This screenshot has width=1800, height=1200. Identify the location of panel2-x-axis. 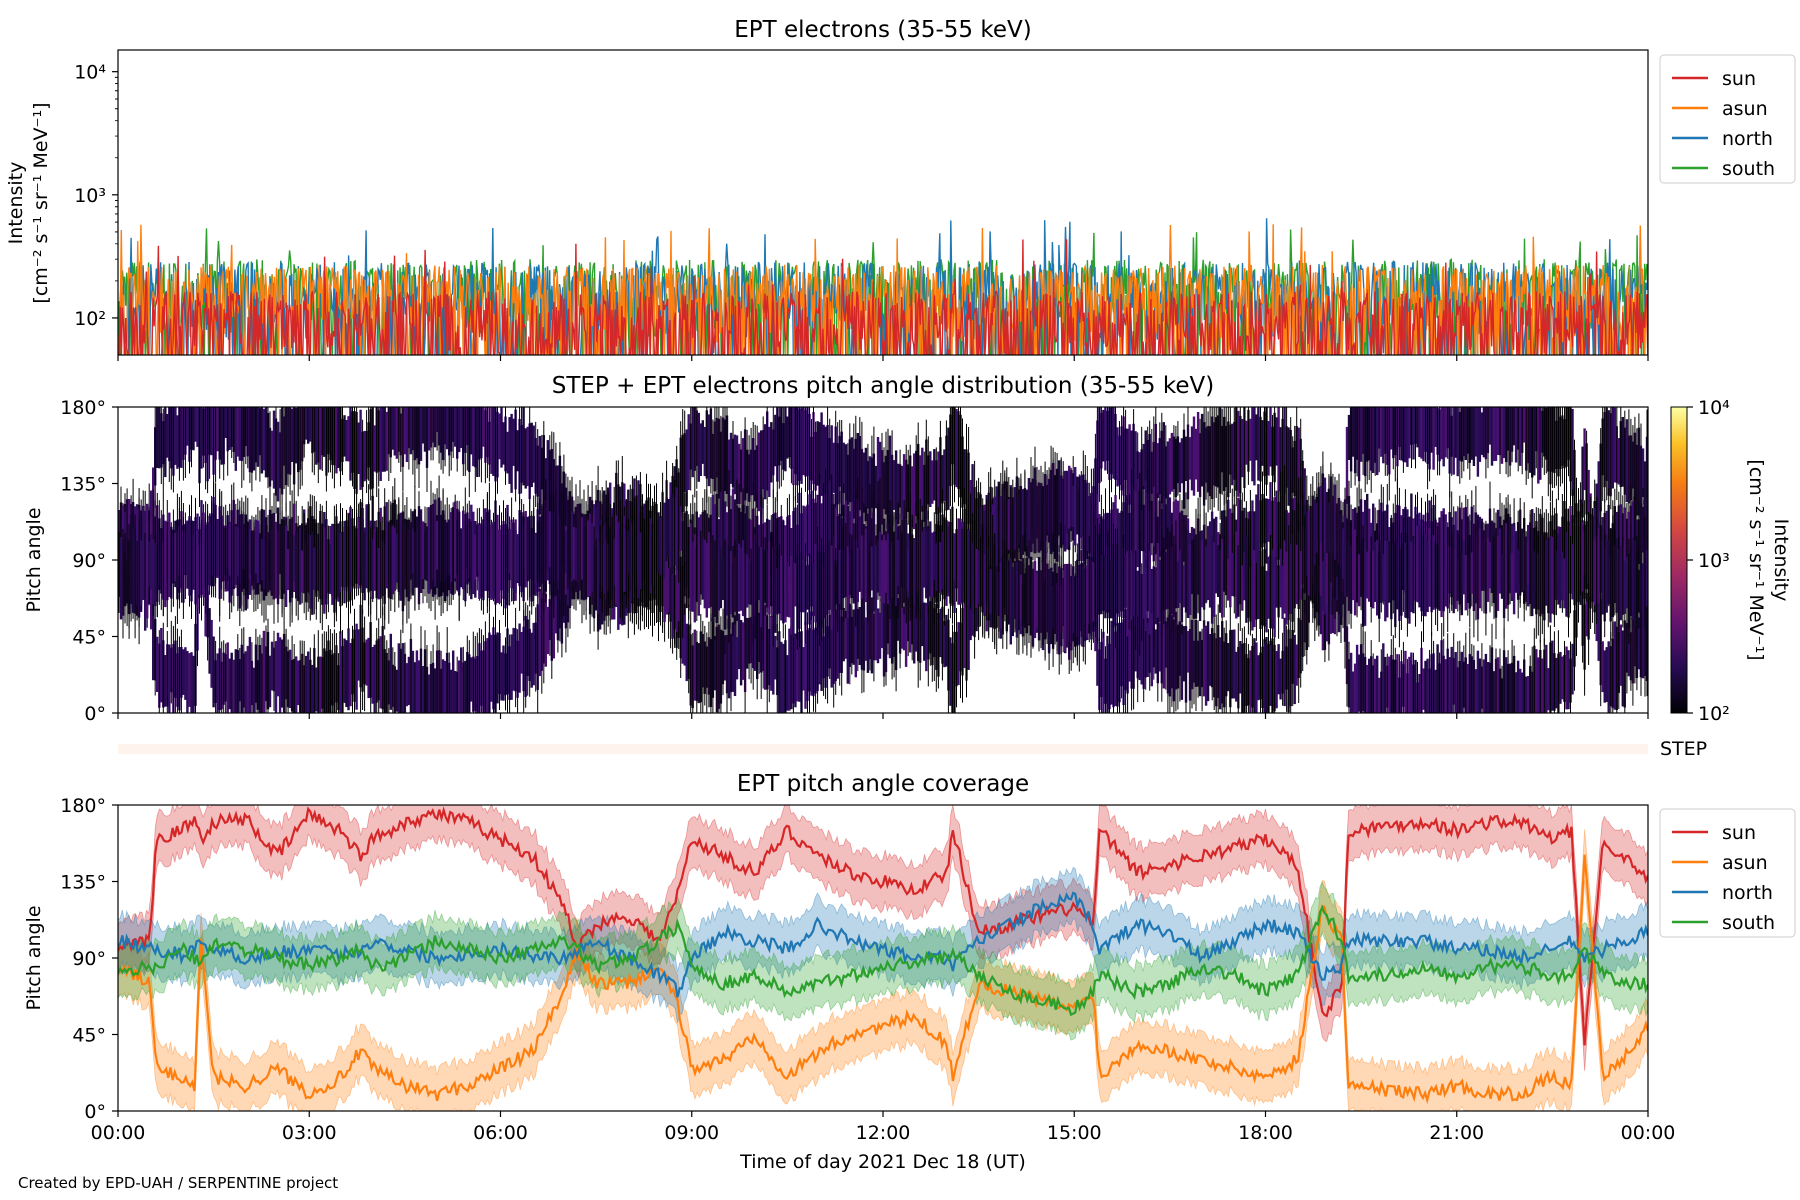
(883, 716).